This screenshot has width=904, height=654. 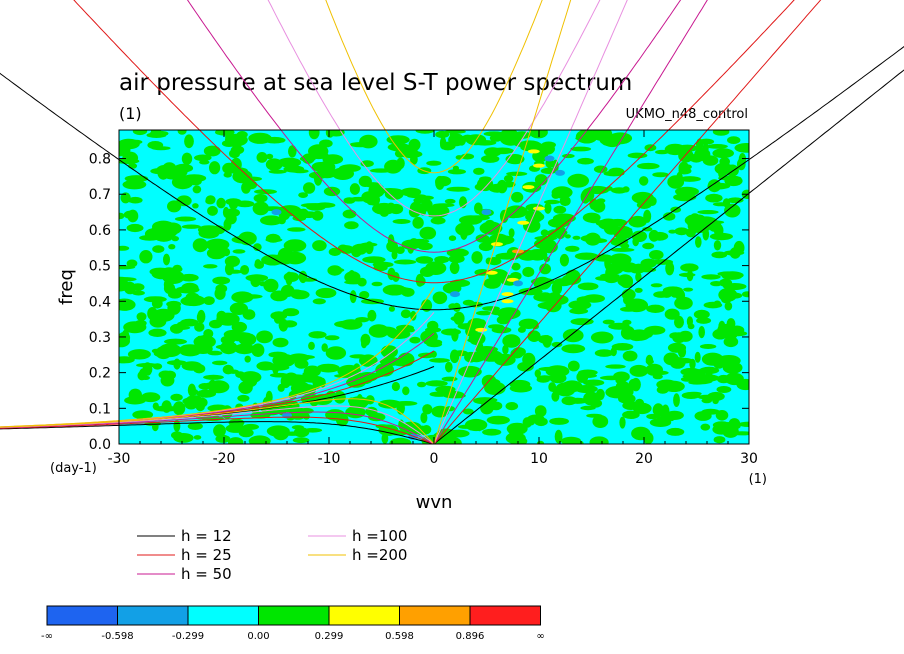 I want to click on x-tick-label: 30, so click(x=749, y=459).